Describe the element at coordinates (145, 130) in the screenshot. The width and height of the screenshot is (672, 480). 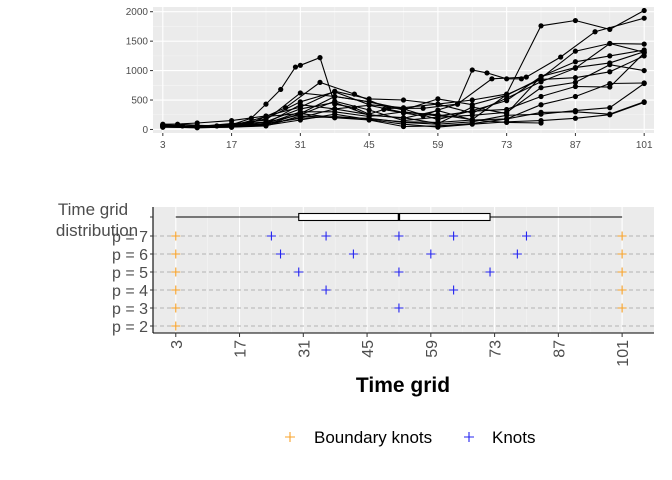
I see `y-tick-label: 0` at that location.